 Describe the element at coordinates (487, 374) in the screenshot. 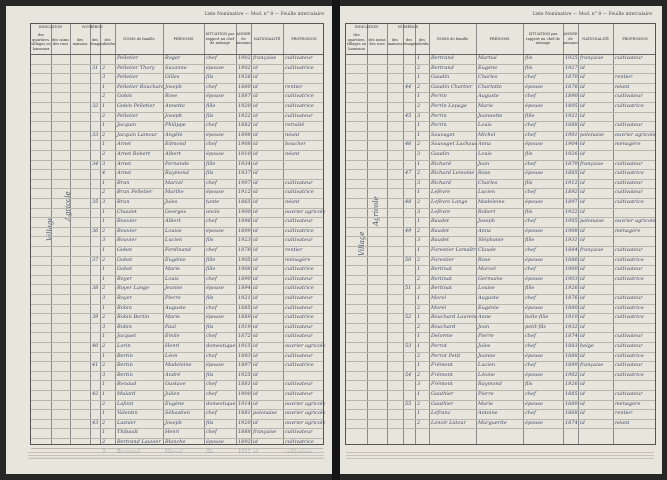

I see `cell-prenom: Léonie` at that location.